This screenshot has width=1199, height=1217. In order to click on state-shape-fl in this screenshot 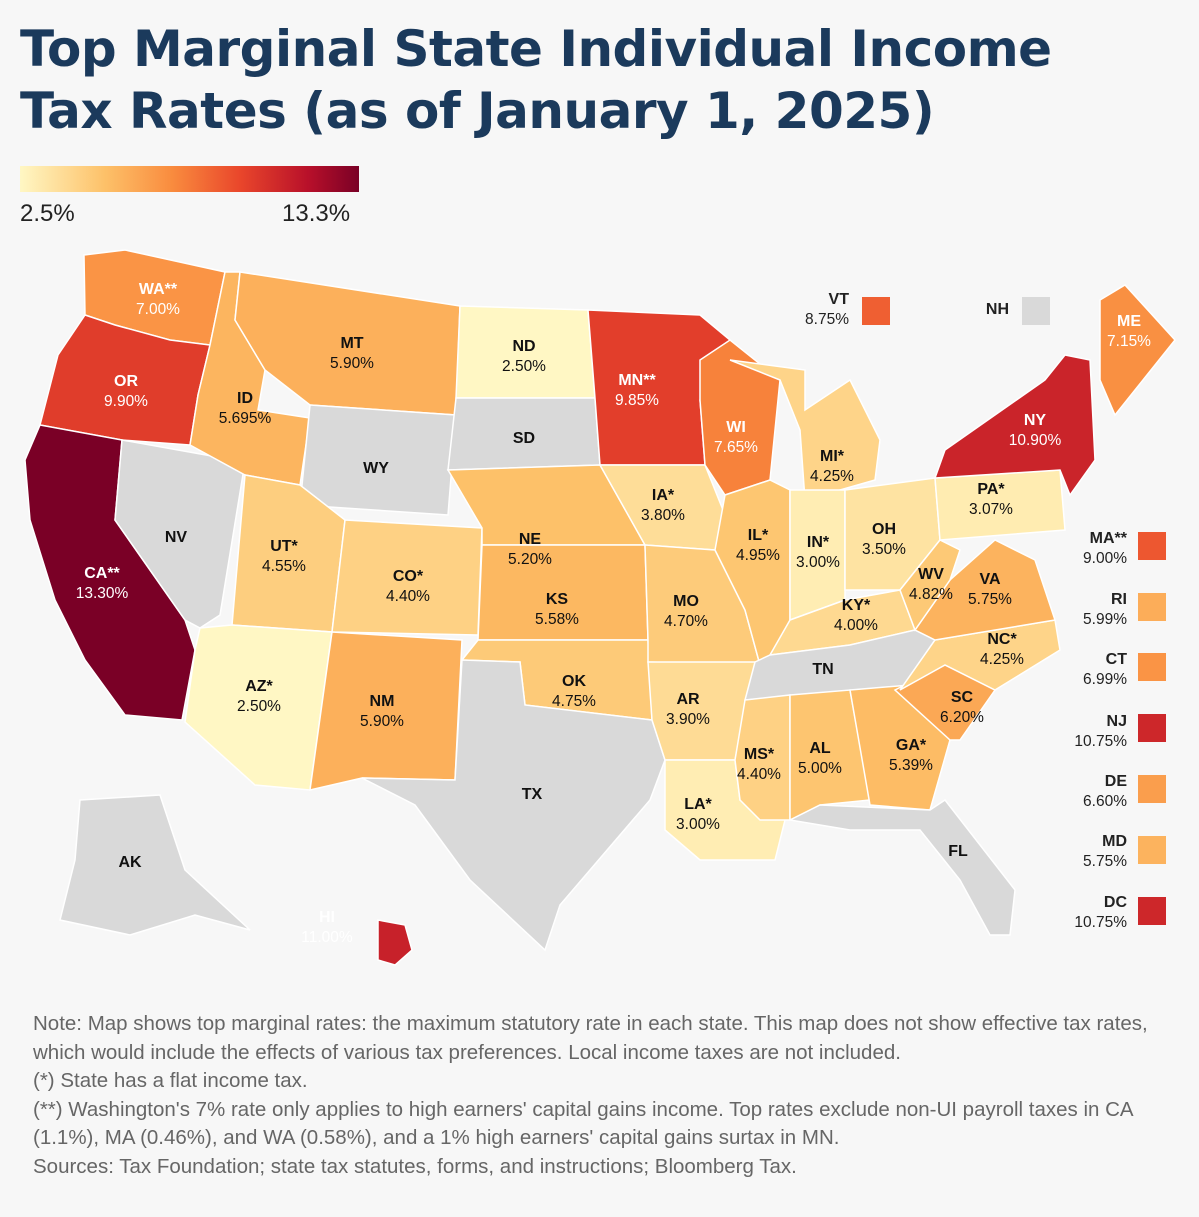, I will do `click(901, 867)`.